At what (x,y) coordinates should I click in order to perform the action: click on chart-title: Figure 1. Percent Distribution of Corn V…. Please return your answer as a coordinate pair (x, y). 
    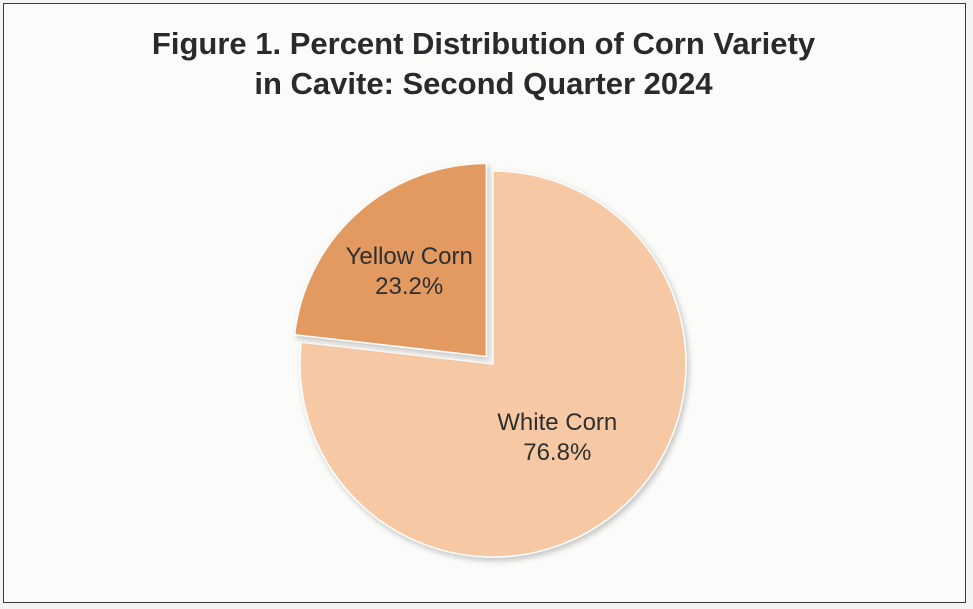
    Looking at the image, I should click on (483, 64).